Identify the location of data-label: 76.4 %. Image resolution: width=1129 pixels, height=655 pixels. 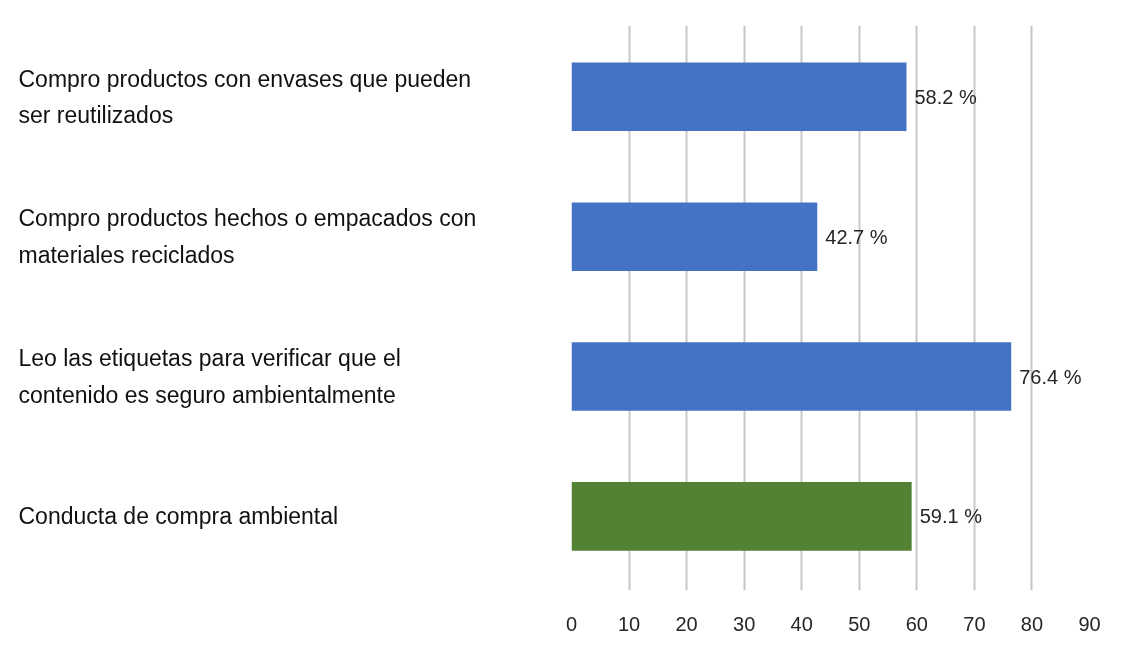
(1050, 376).